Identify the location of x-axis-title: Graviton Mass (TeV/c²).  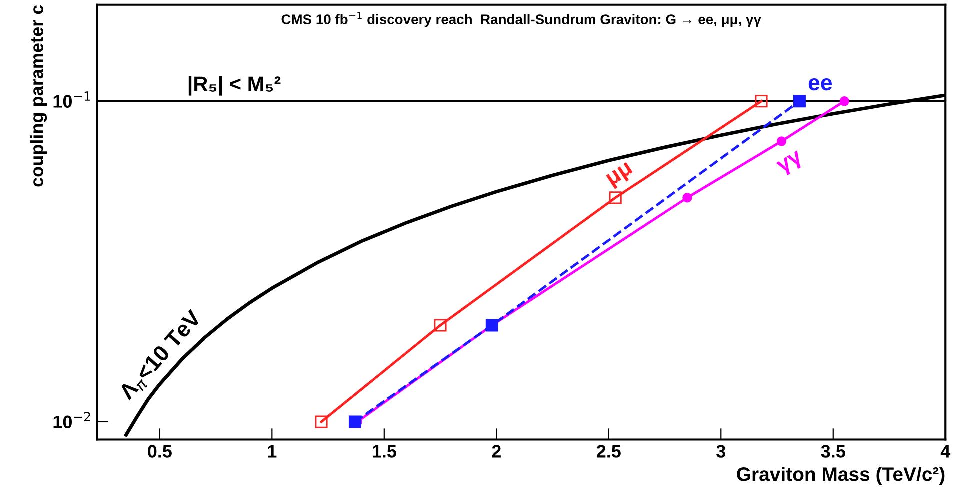
(841, 476).